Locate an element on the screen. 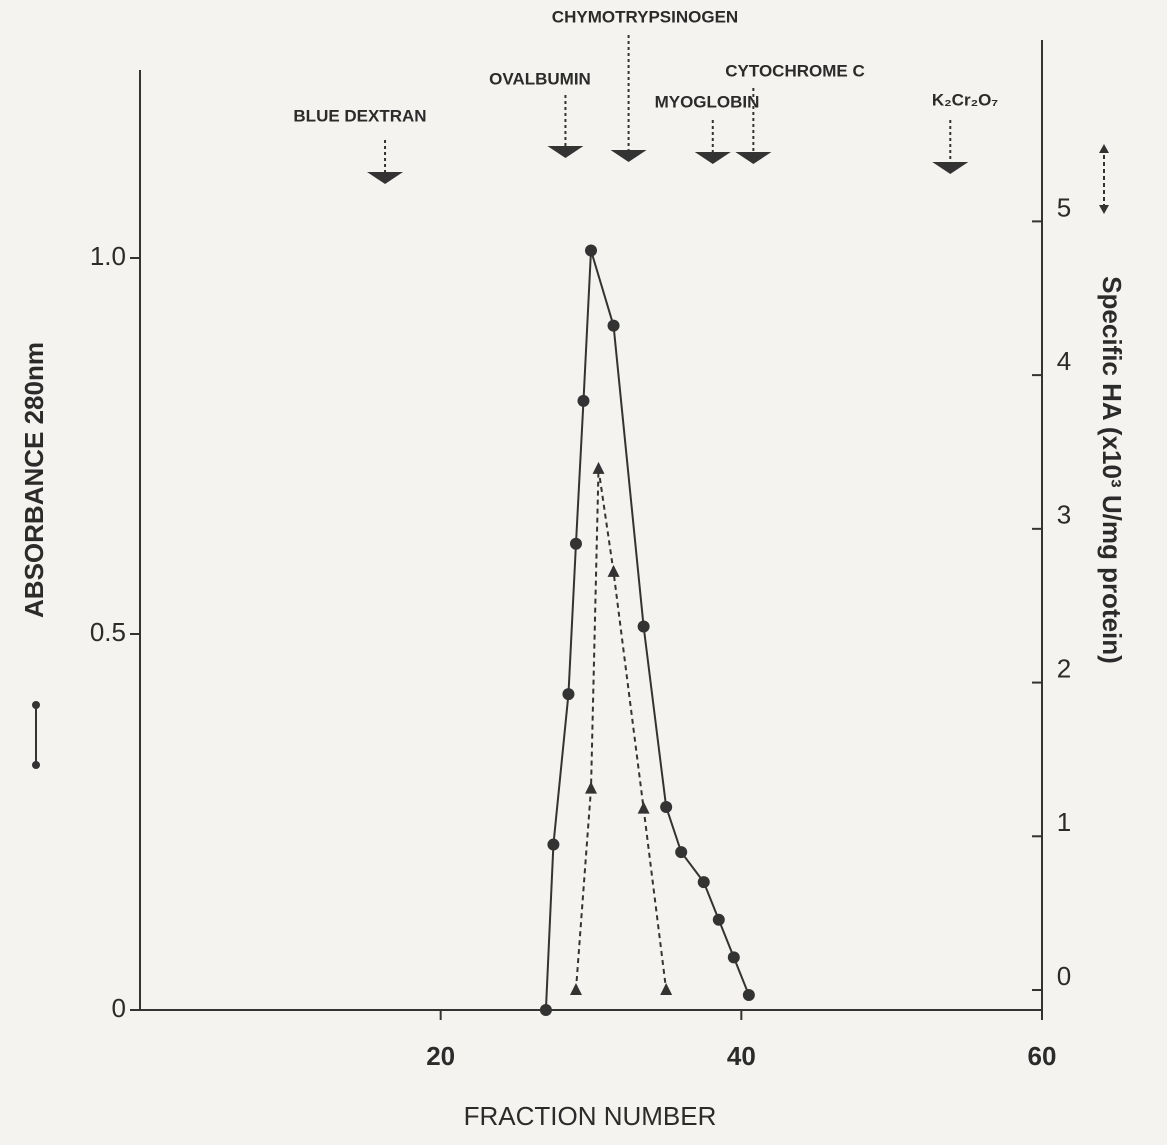  y2-tick-label: 5 is located at coordinates (1064, 207).